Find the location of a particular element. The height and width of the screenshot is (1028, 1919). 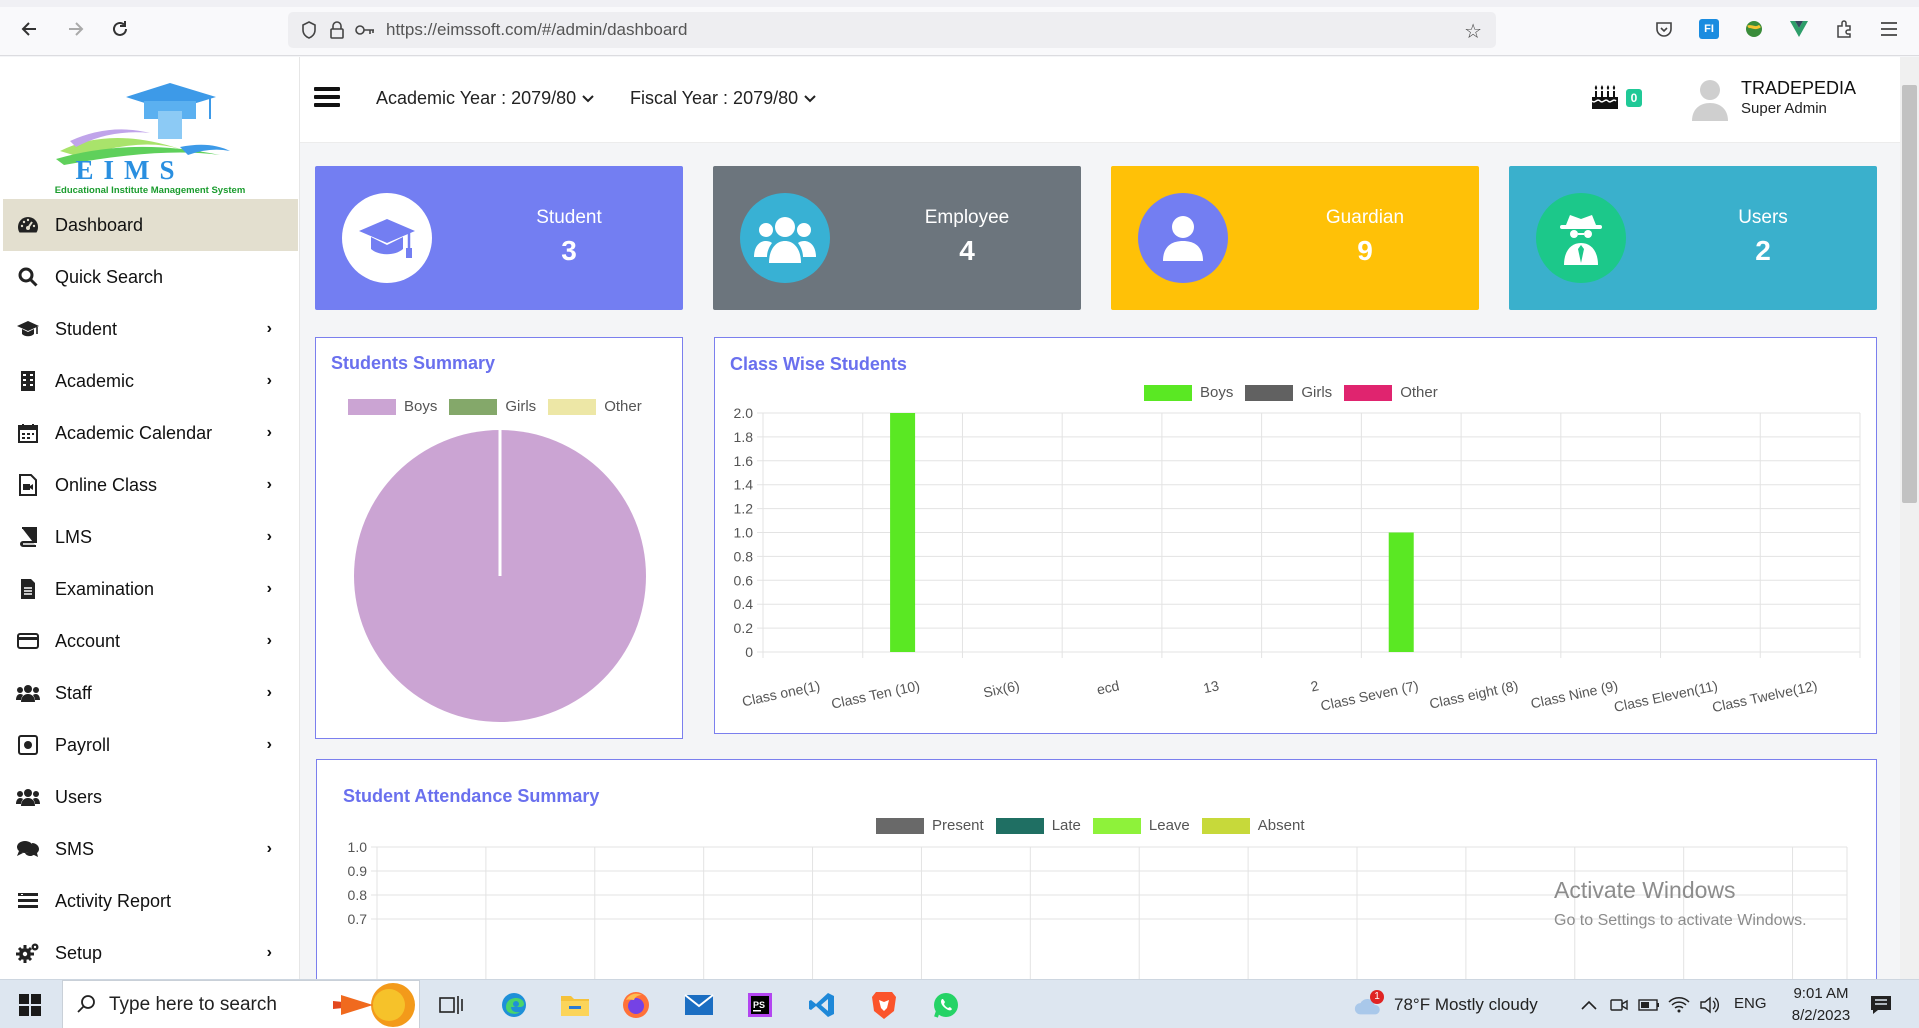

stat-card-guardian: Guardian 9 is located at coordinates (1295, 238).